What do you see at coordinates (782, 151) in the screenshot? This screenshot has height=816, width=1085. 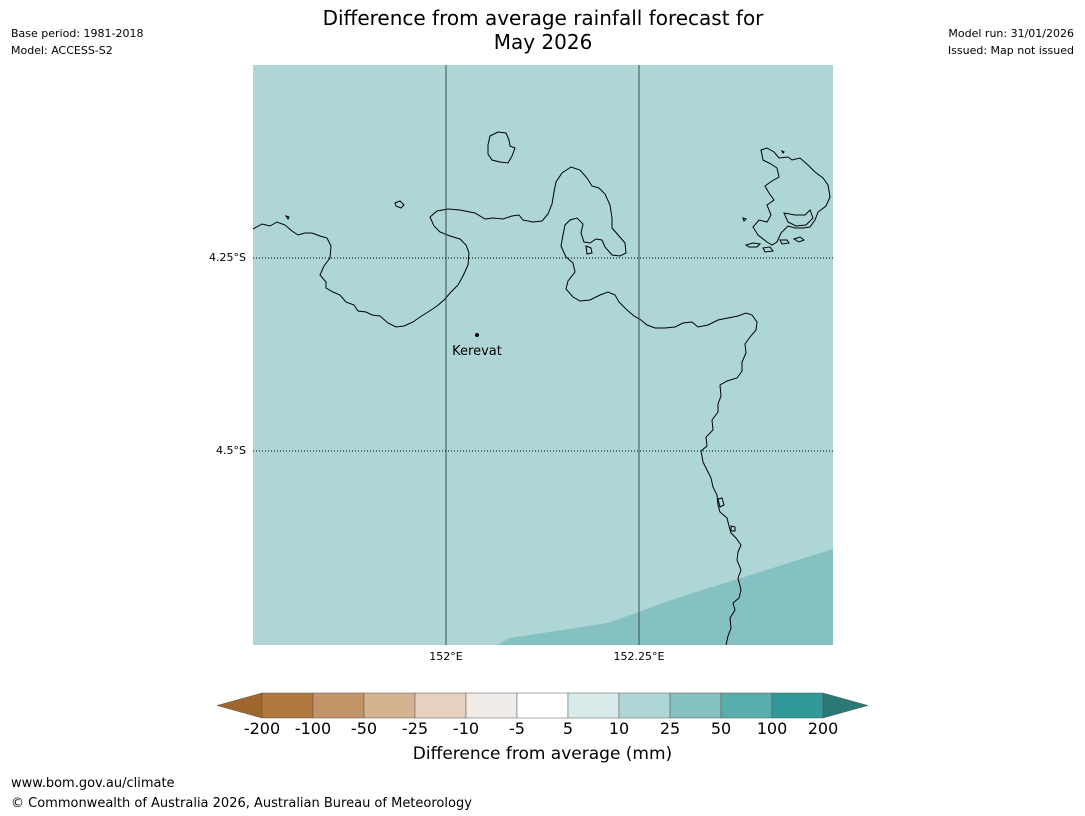 I see `islands-east-h` at bounding box center [782, 151].